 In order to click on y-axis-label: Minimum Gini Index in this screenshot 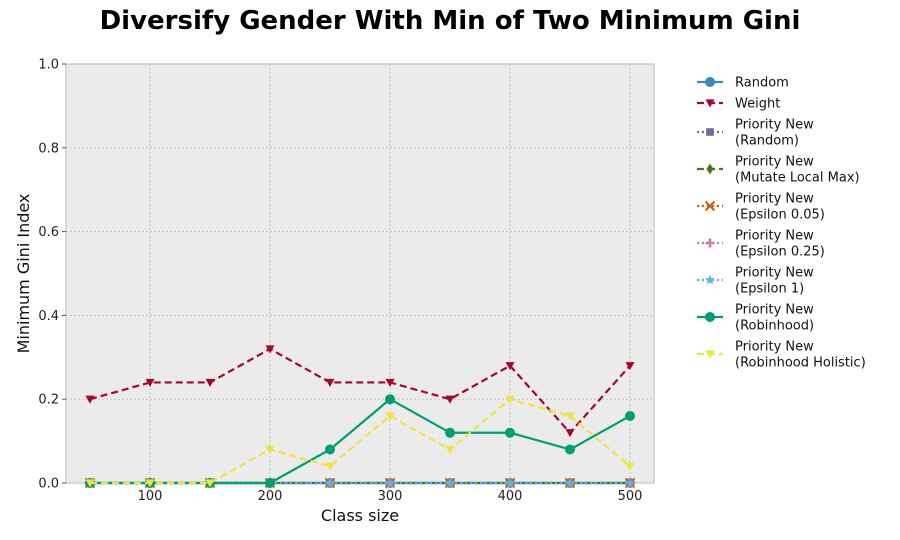, I will do `click(23, 274)`.